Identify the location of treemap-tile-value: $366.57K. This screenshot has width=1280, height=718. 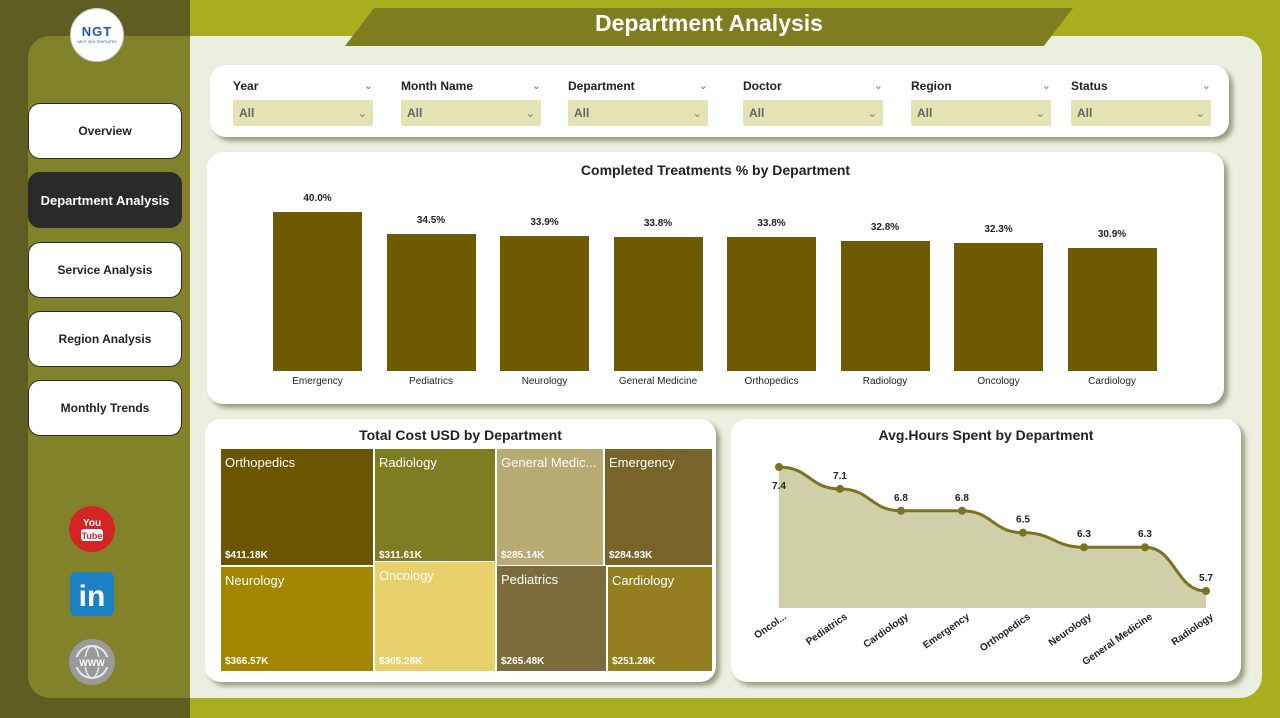
(247, 661).